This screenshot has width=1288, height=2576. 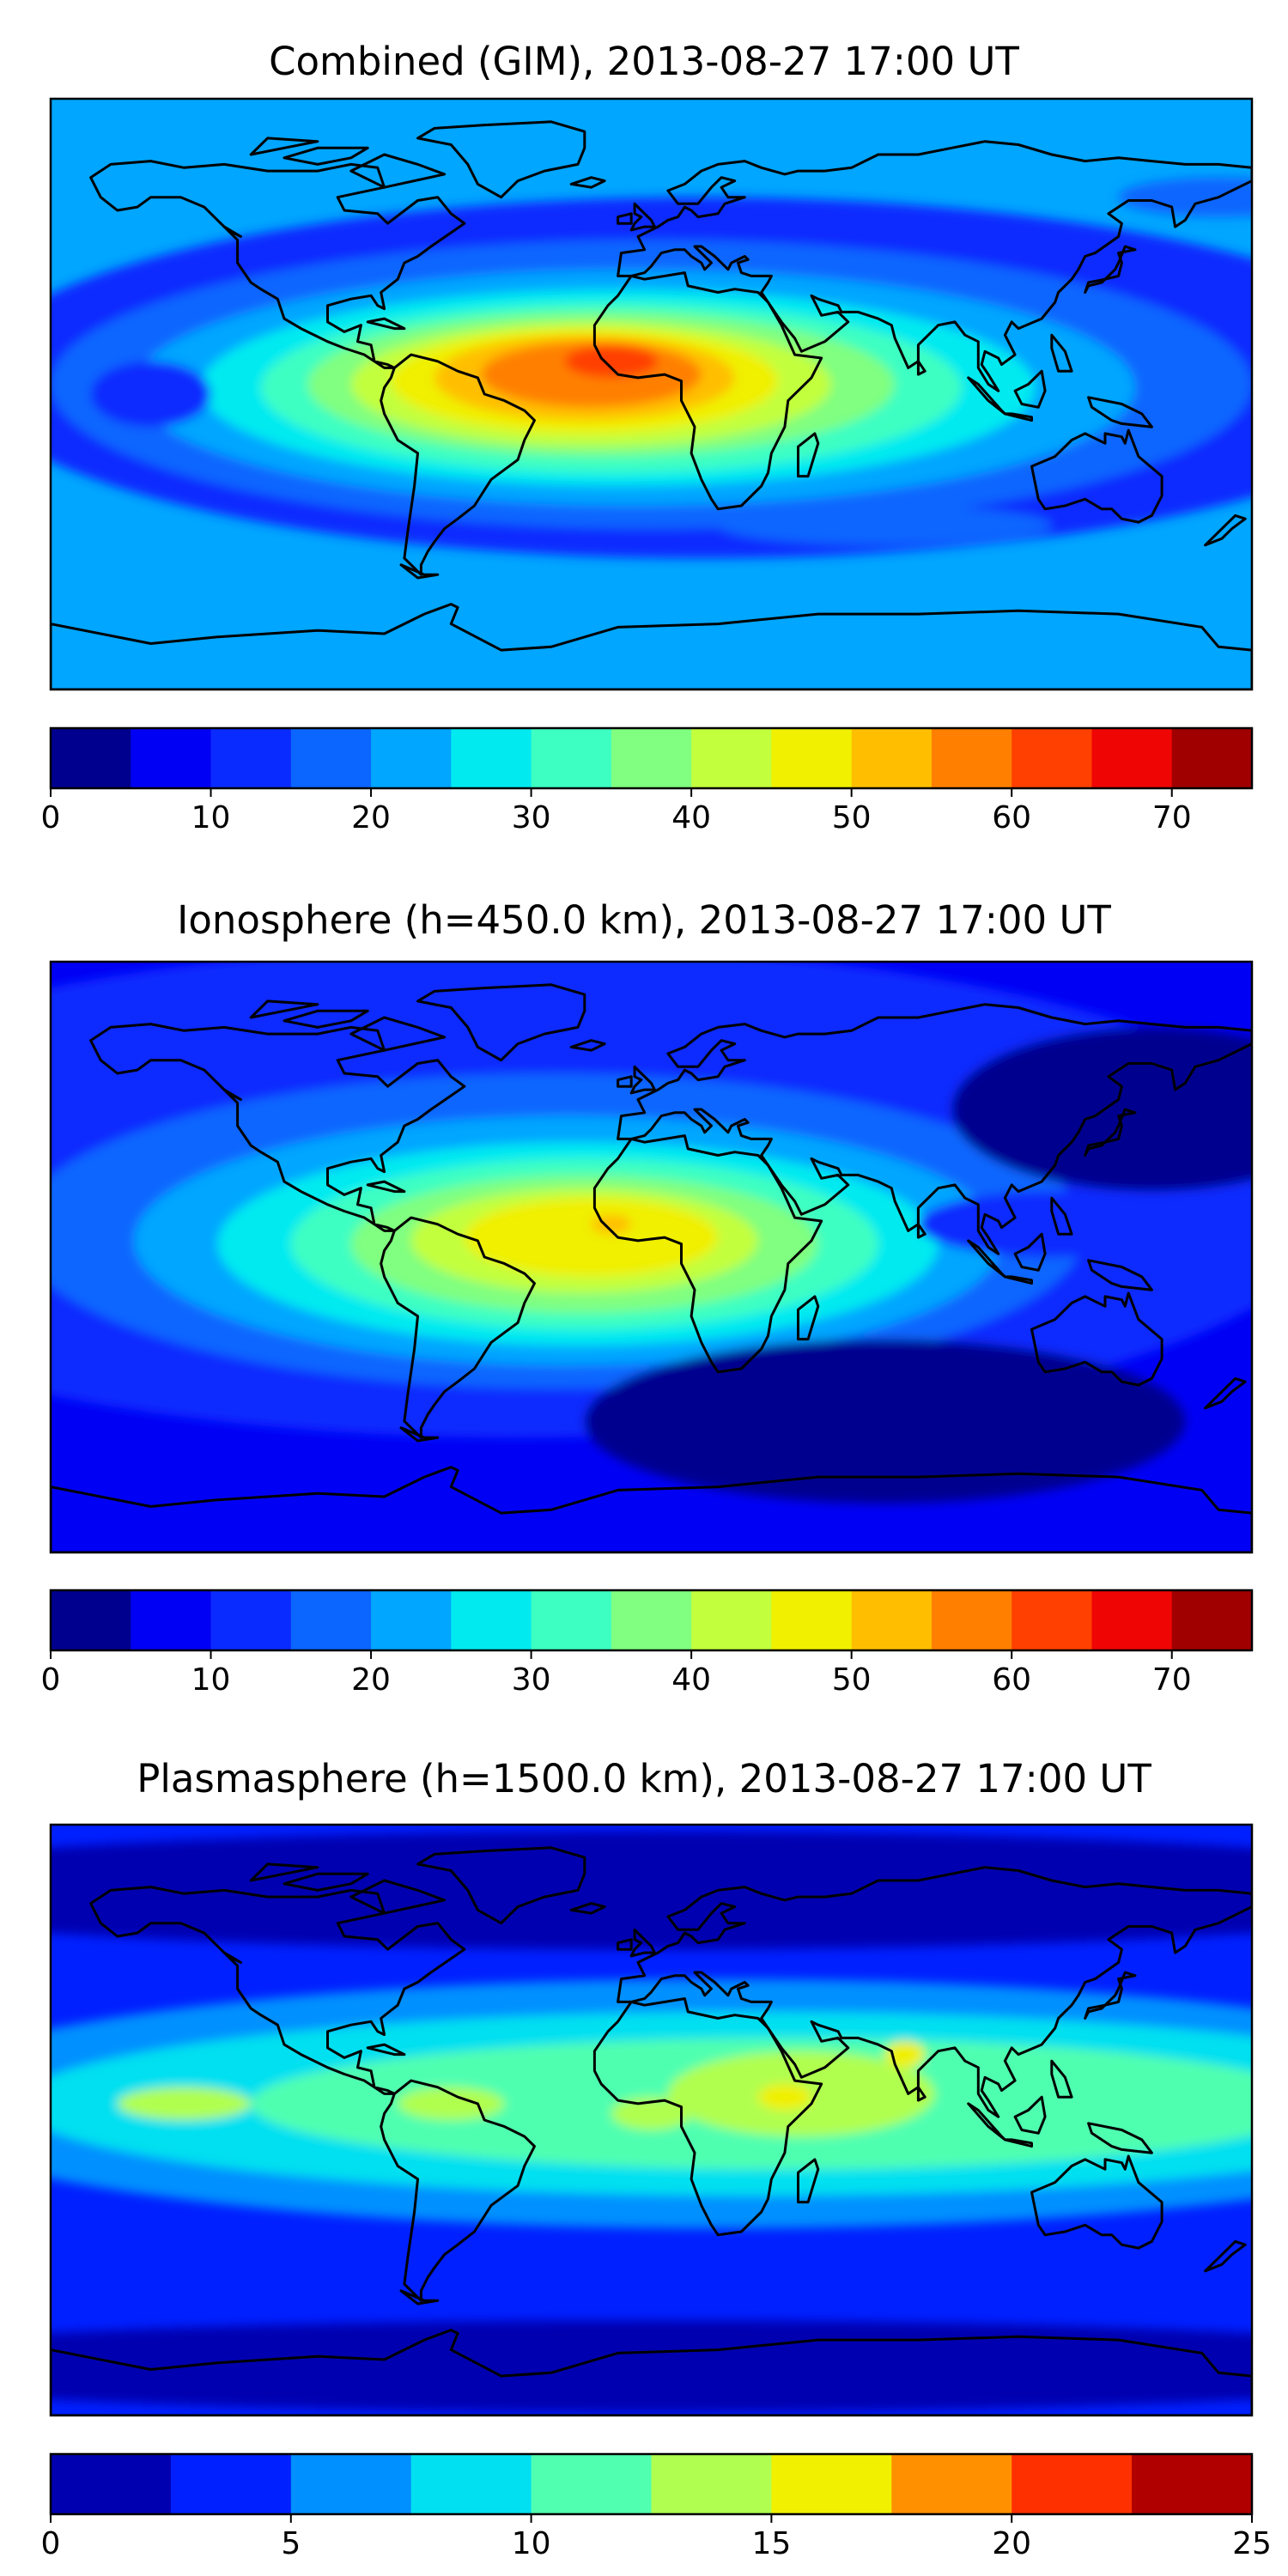 I want to click on colorbar-tick-label: 50, so click(x=852, y=1680).